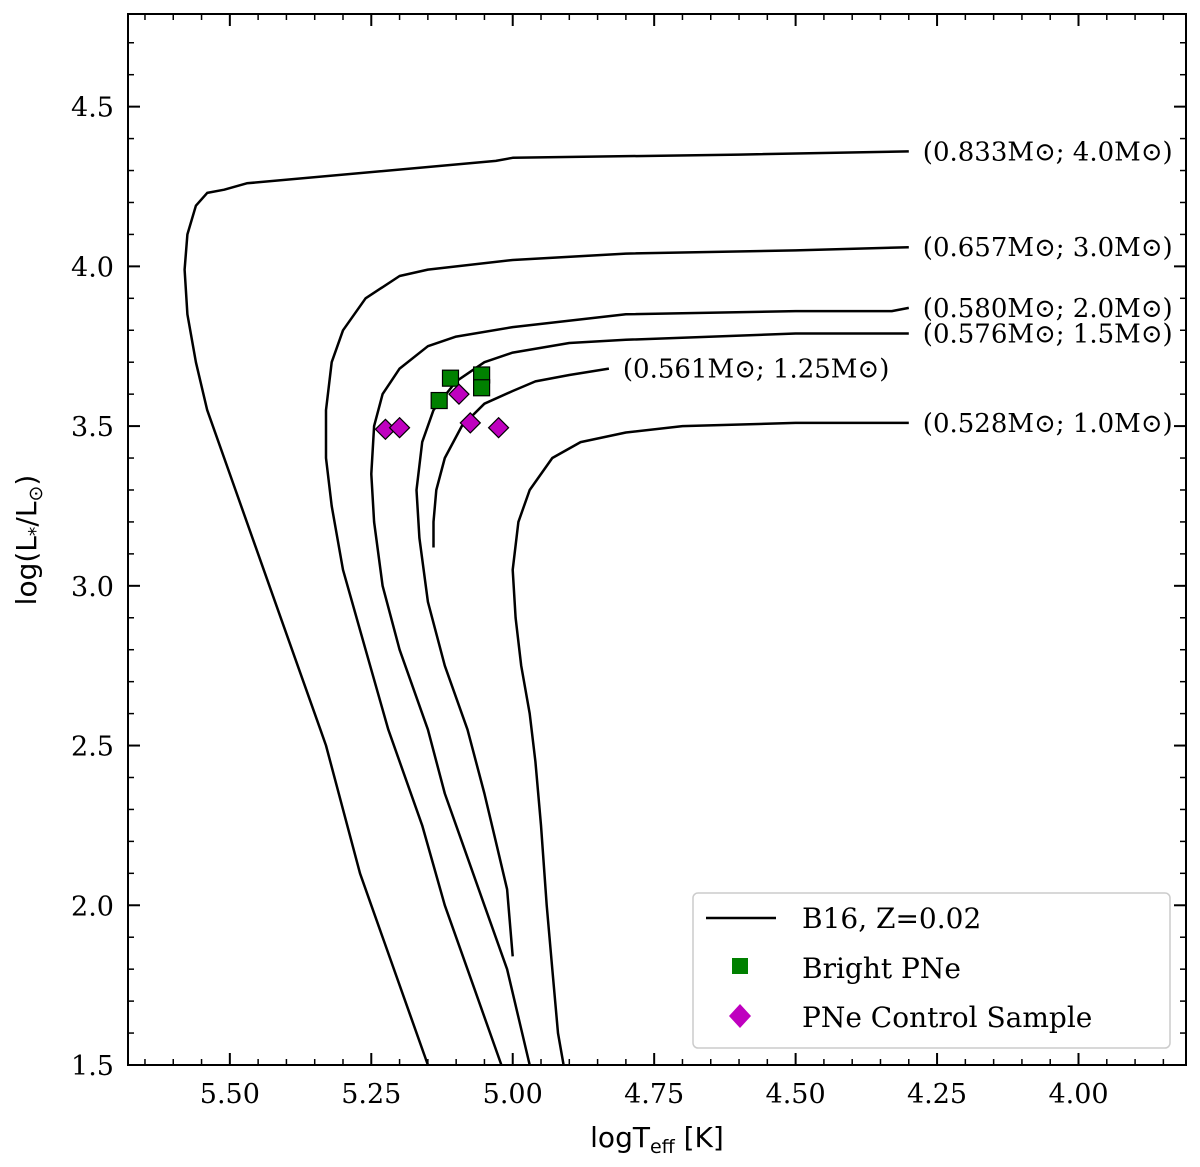 The width and height of the screenshot is (1200, 1167). What do you see at coordinates (740, 1016) in the screenshot?
I see `legend-diamond-swatch` at bounding box center [740, 1016].